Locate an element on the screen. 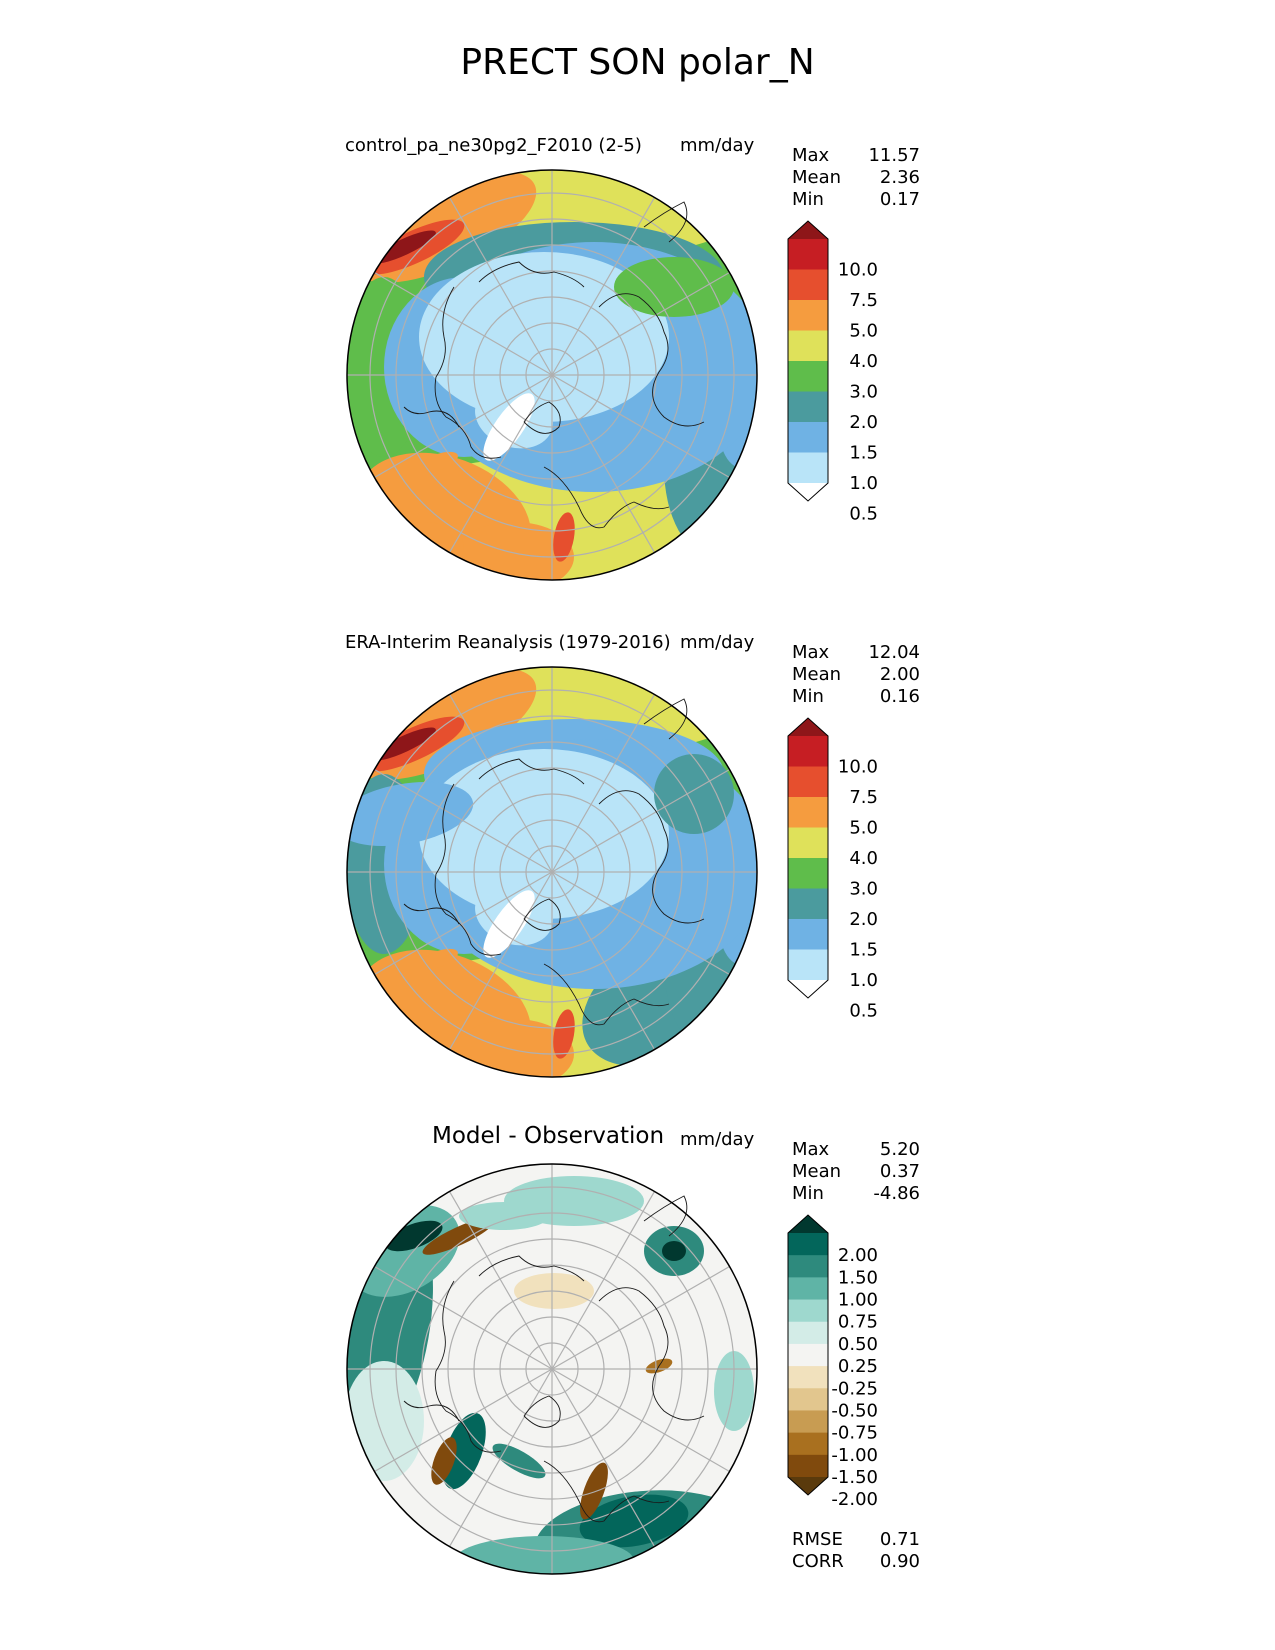  corr-label: CORR is located at coordinates (818, 1561).